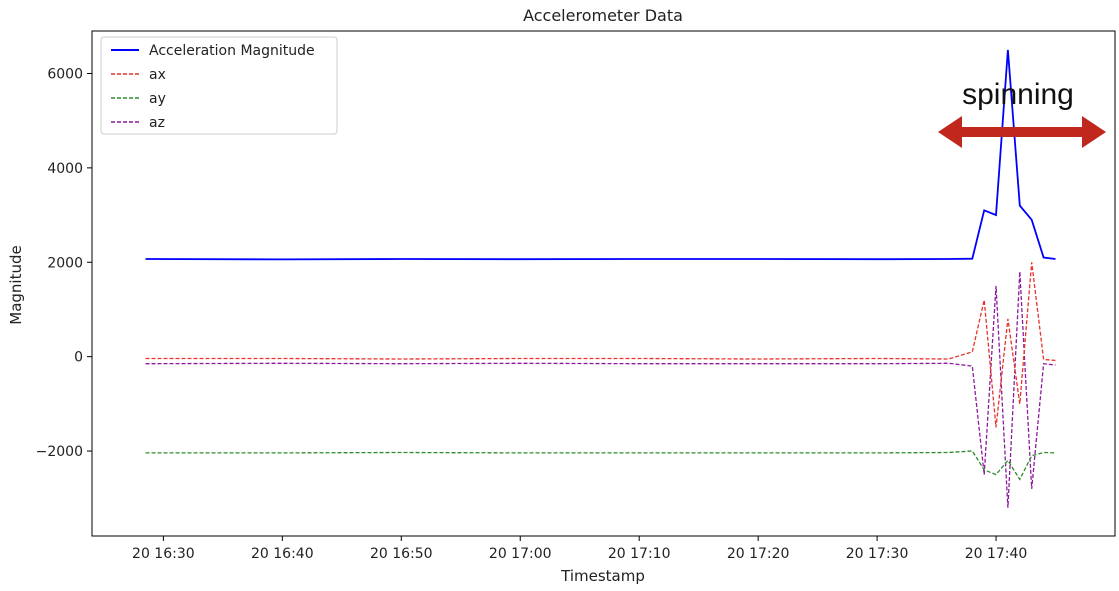 The width and height of the screenshot is (1119, 591). What do you see at coordinates (877, 554) in the screenshot?
I see `x-tick-label: 20 17:30` at bounding box center [877, 554].